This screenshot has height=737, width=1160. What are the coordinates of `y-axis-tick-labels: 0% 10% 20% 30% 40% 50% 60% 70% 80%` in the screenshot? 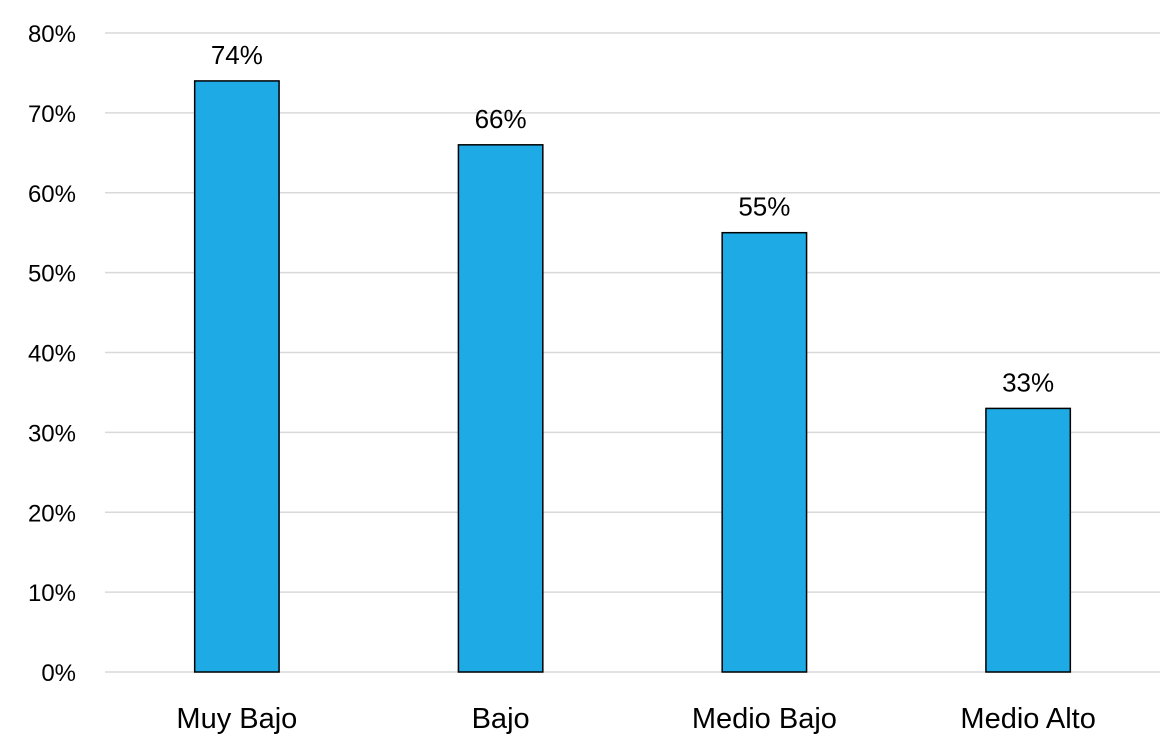 It's located at (52, 354).